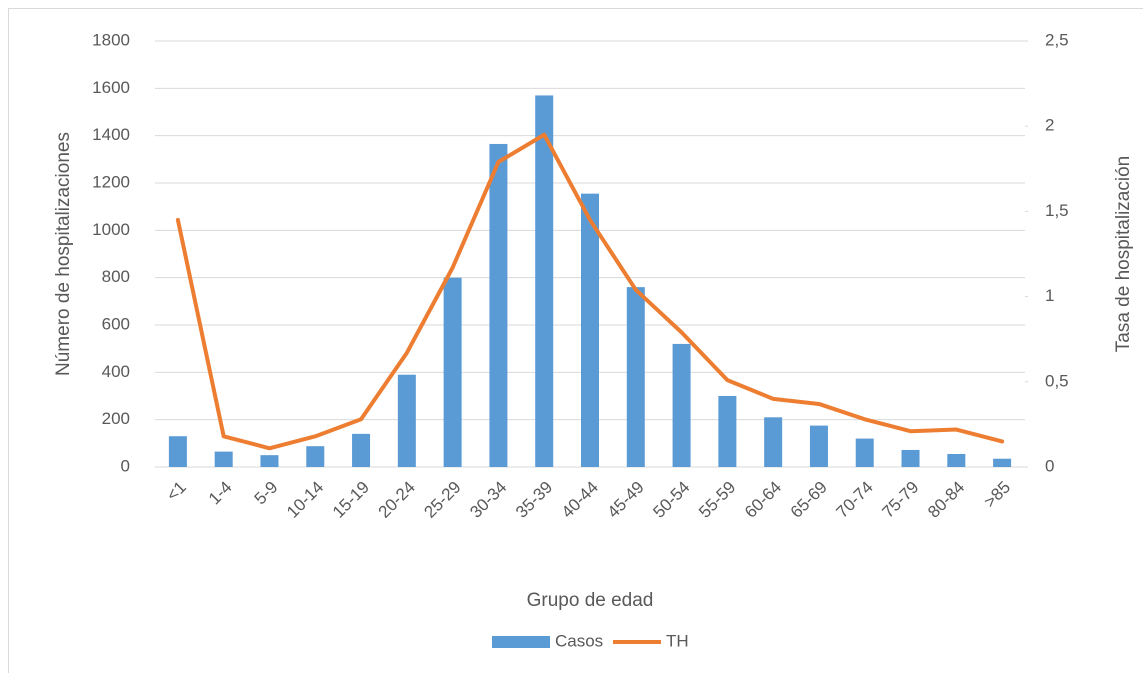 The height and width of the screenshot is (673, 1143). Describe the element at coordinates (855, 500) in the screenshot. I see `x-tick-label: 70-74` at that location.